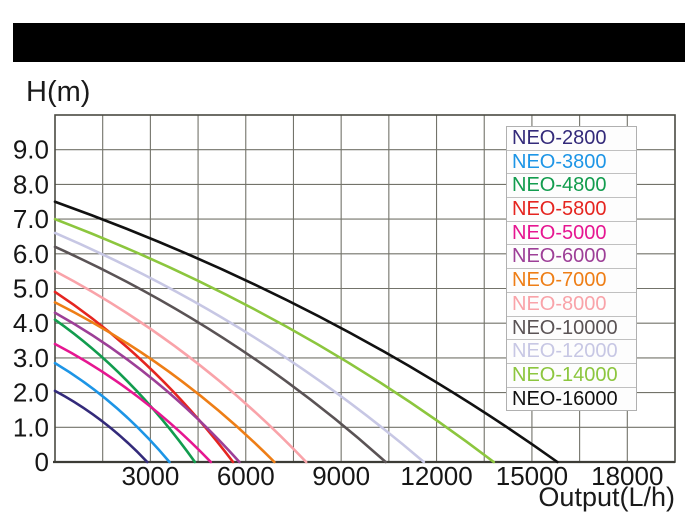 Image resolution: width=700 pixels, height=524 pixels. I want to click on legend-item-NEO-14000: NEO-14000, so click(571, 376).